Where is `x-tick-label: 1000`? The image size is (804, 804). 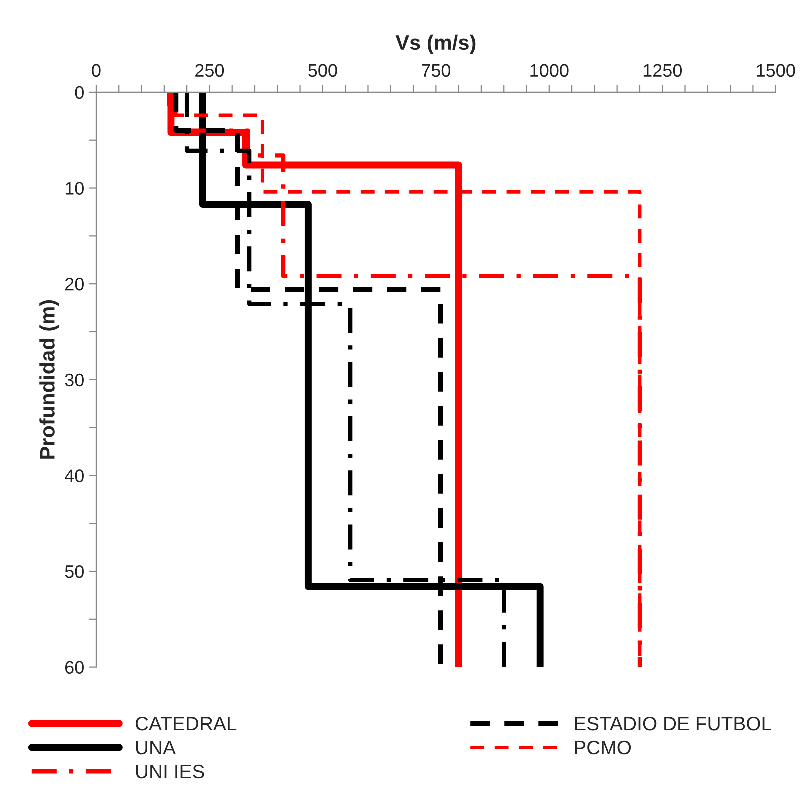 x-tick-label: 1000 is located at coordinates (549, 71).